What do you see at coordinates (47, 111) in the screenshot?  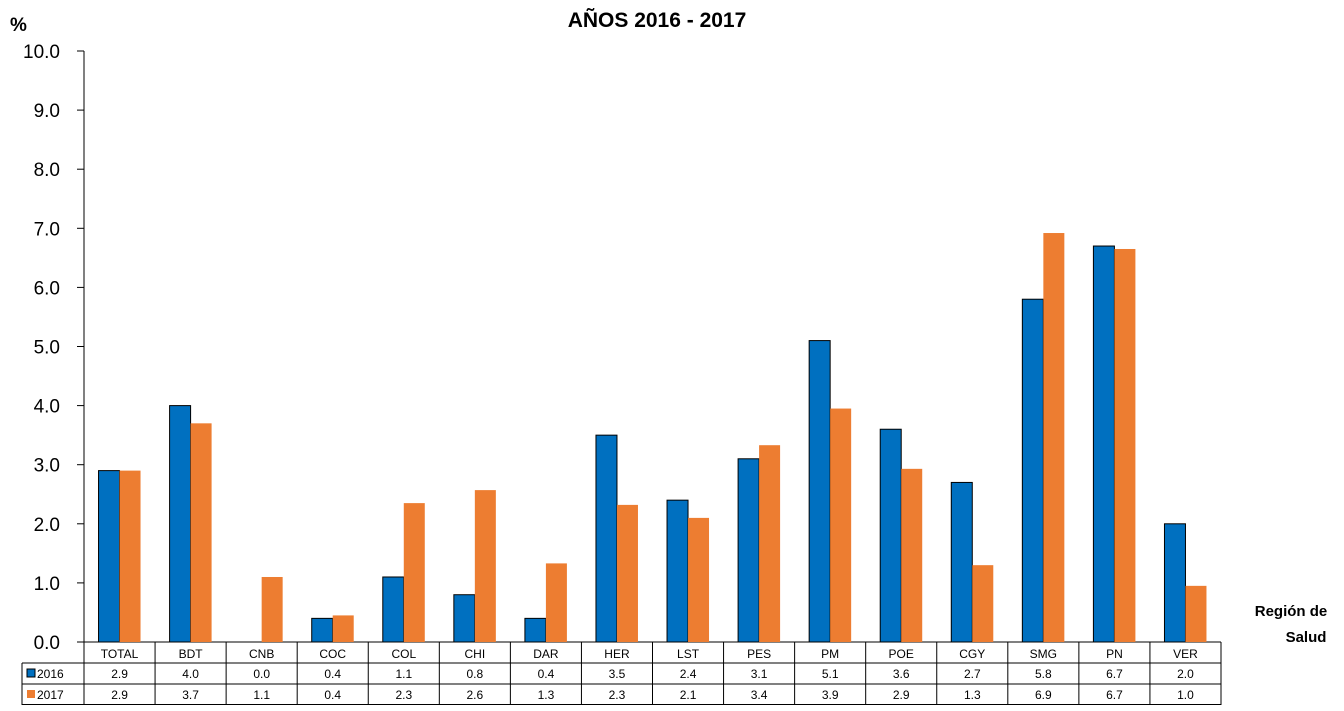 I see `y-tick-label: 9.0` at bounding box center [47, 111].